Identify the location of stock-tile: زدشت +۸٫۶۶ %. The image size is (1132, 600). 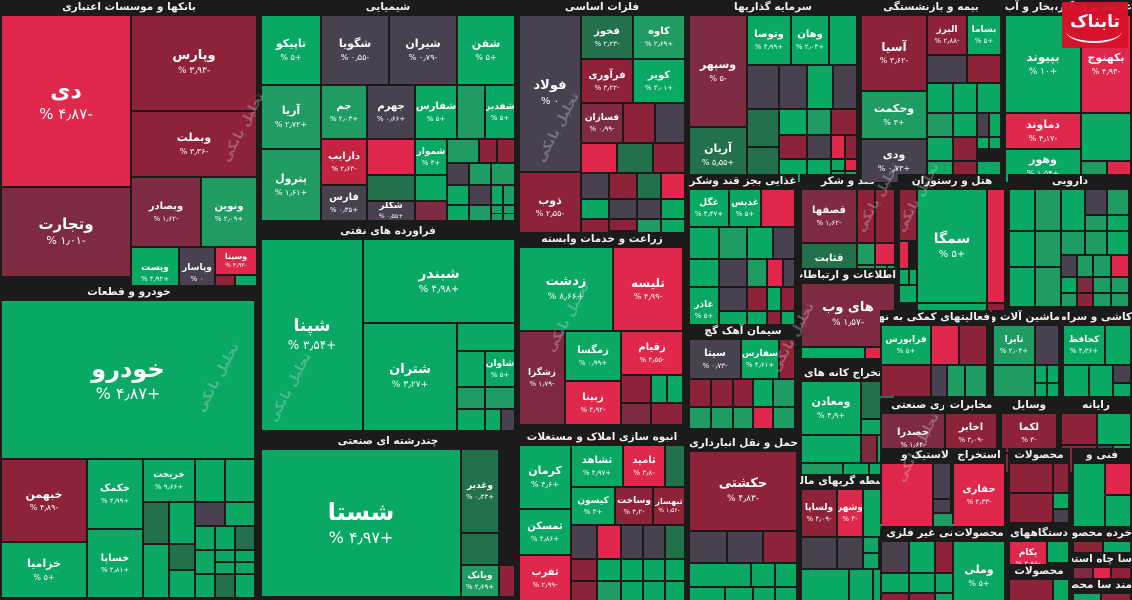
(566, 289).